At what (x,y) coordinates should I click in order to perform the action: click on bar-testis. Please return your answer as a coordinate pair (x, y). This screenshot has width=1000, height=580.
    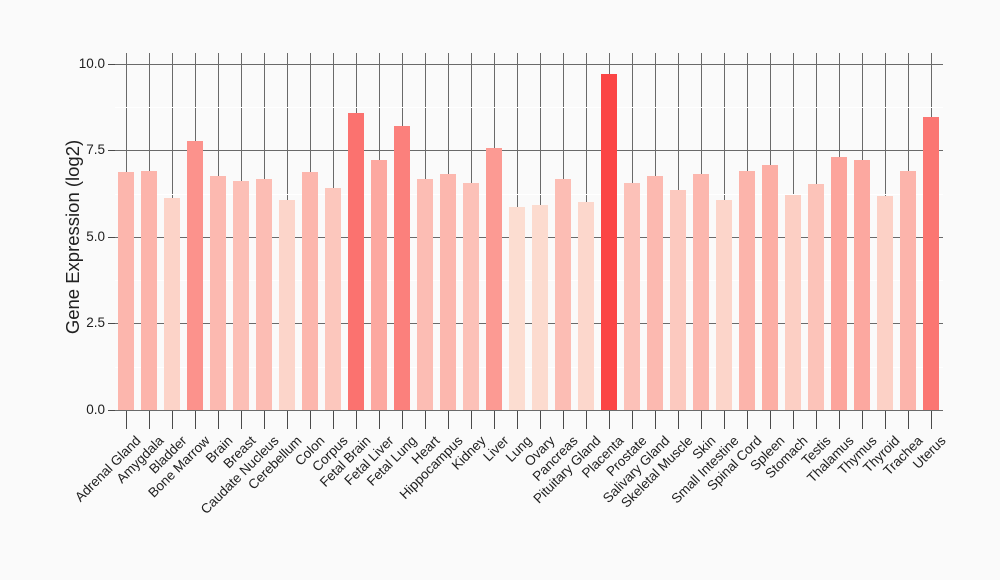
    Looking at the image, I should click on (816, 297).